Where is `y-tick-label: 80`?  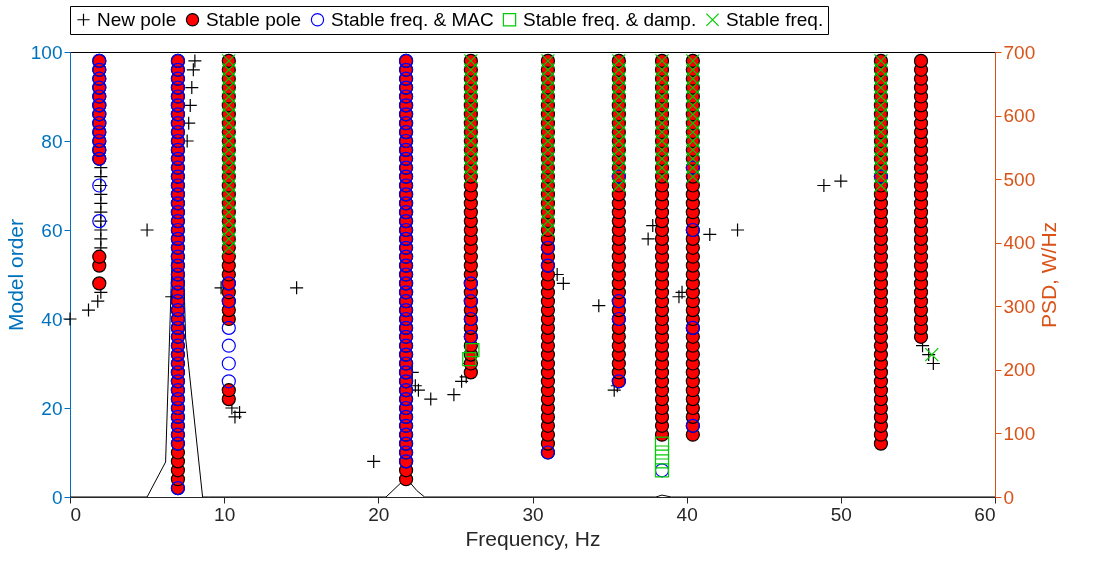 y-tick-label: 80 is located at coordinates (52, 141).